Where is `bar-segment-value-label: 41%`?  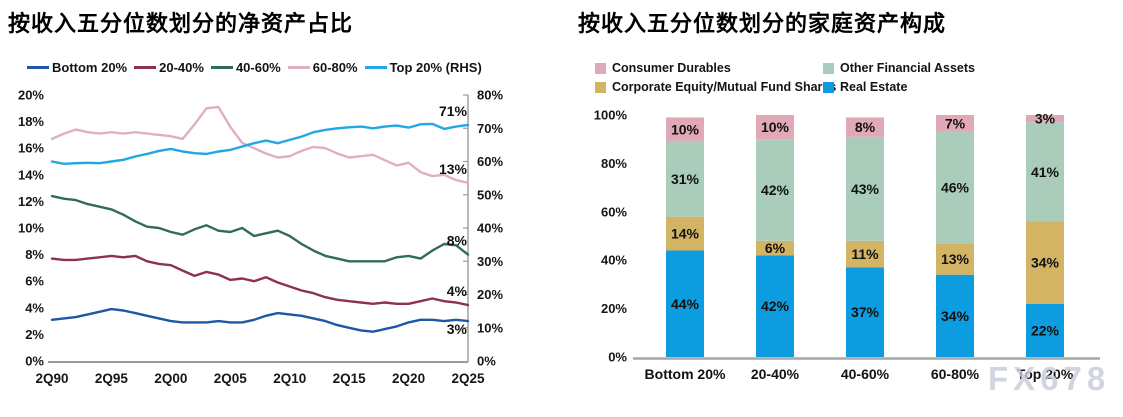
bar-segment-value-label: 41% is located at coordinates (1045, 172).